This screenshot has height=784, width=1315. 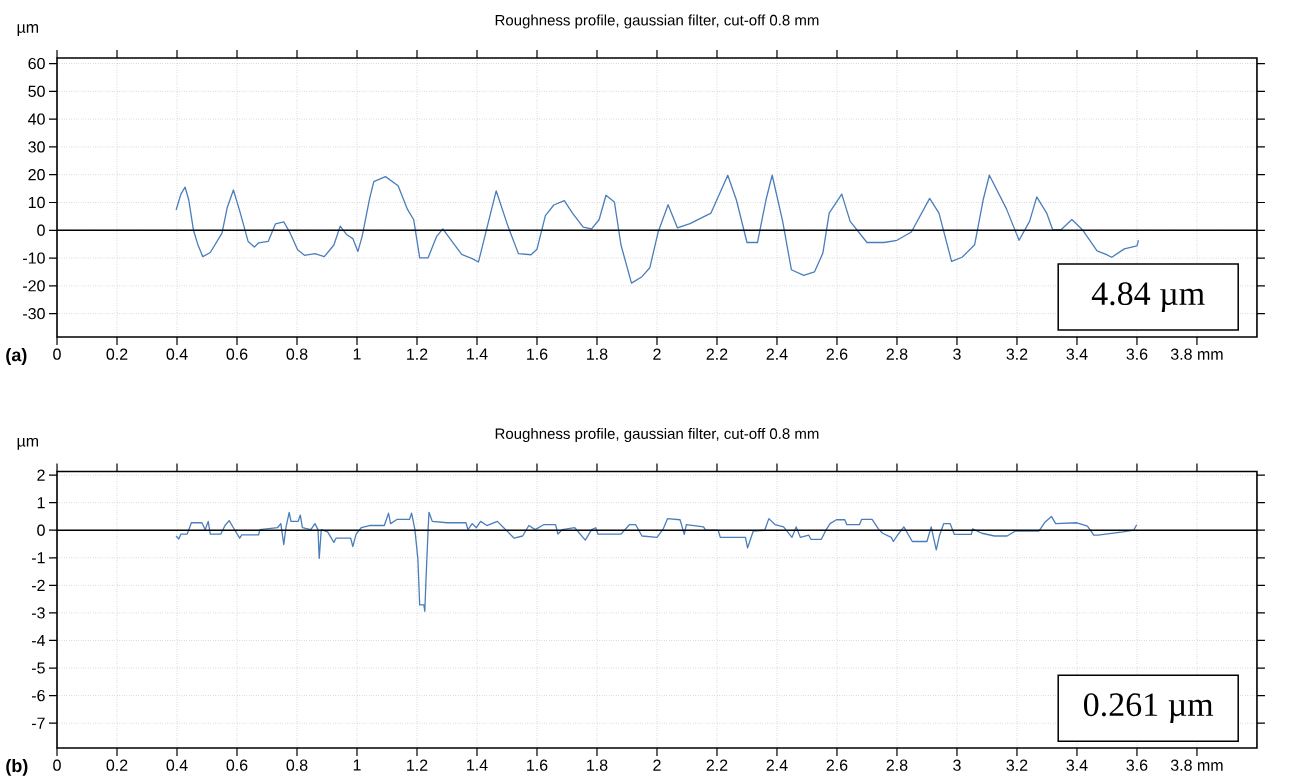 I want to click on y-tick-label: 30, so click(x=36, y=147).